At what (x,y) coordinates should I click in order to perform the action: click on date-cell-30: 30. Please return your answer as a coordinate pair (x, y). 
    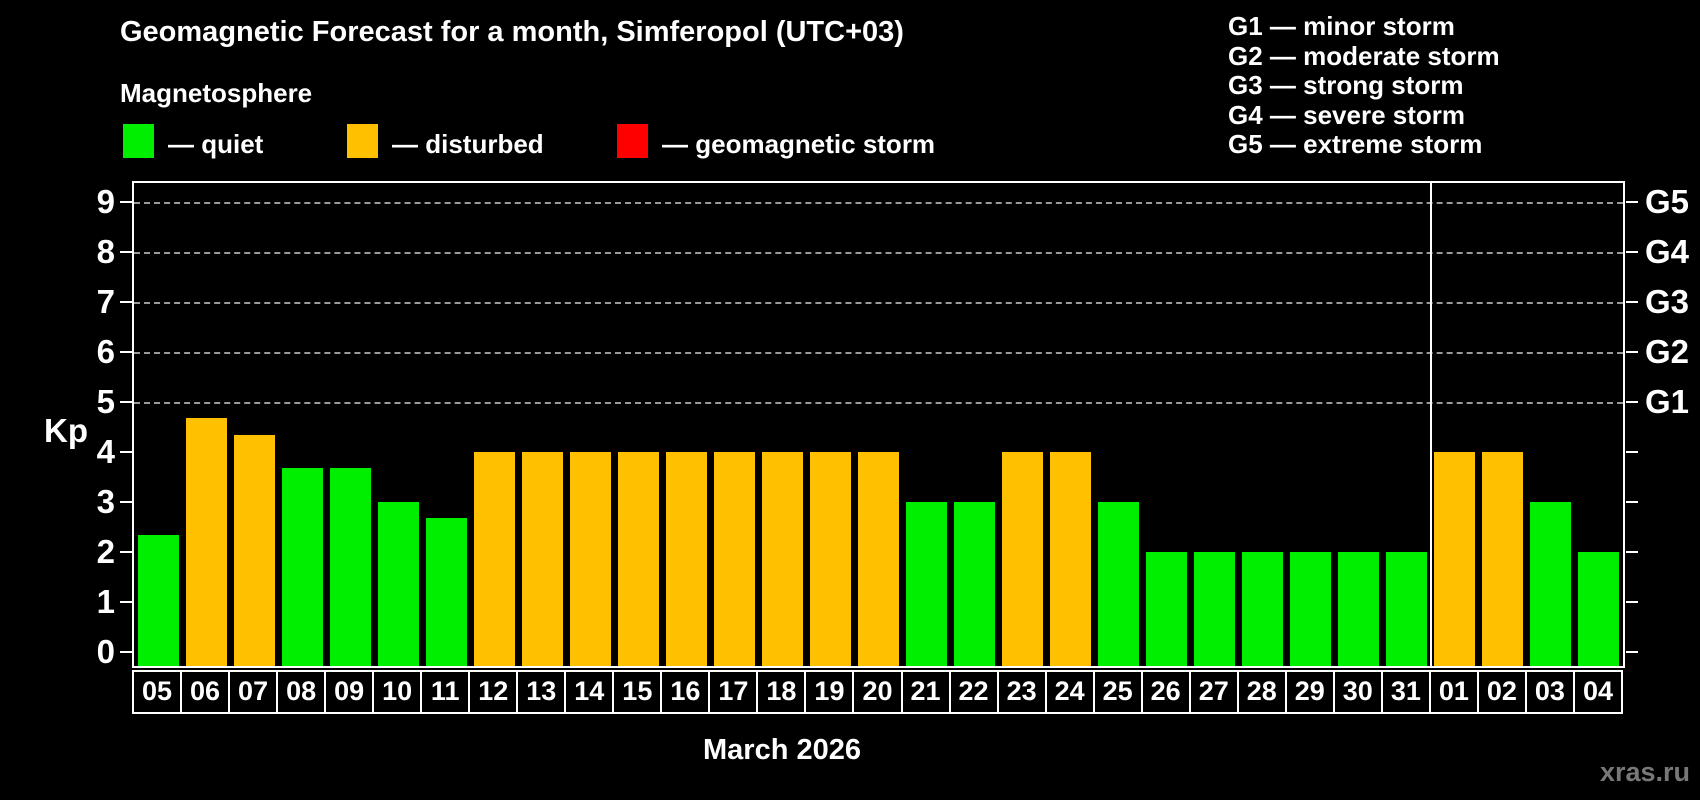
    Looking at the image, I should click on (1357, 692).